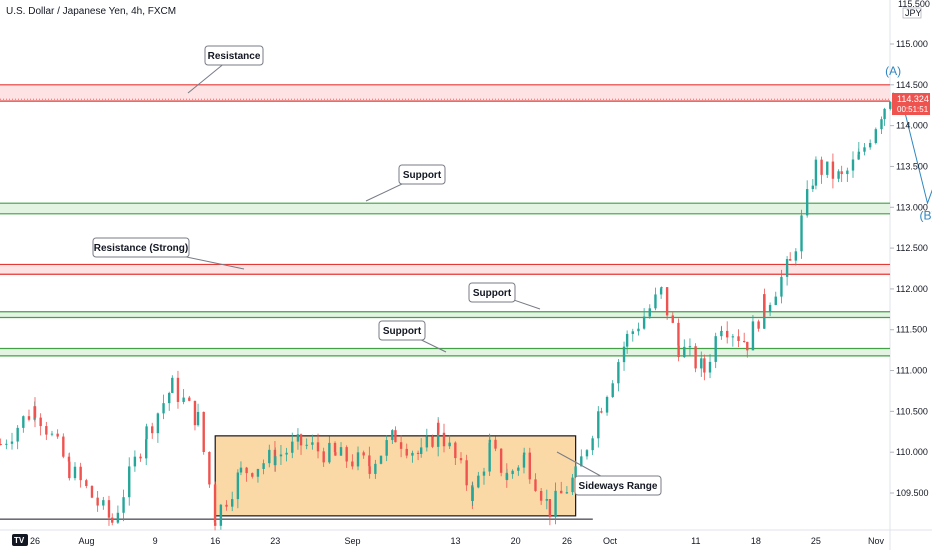 The height and width of the screenshot is (550, 932). I want to click on y-tick-label: 113.000, so click(912, 207).